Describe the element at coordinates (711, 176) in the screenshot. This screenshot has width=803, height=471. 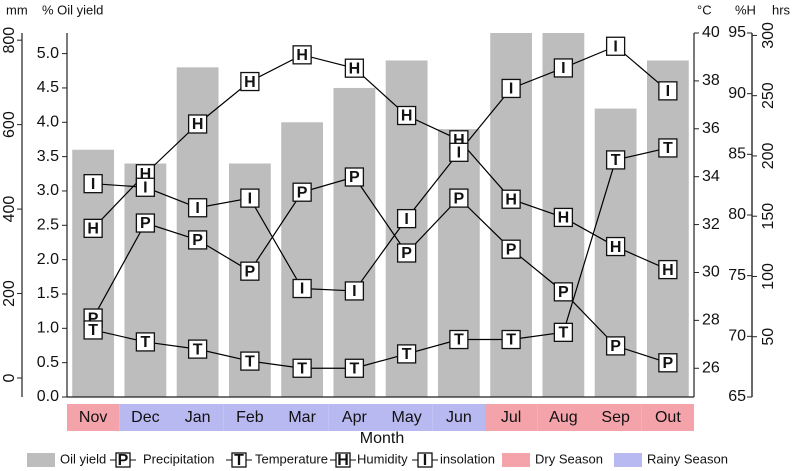
I see `y3-tick-label: 34` at that location.